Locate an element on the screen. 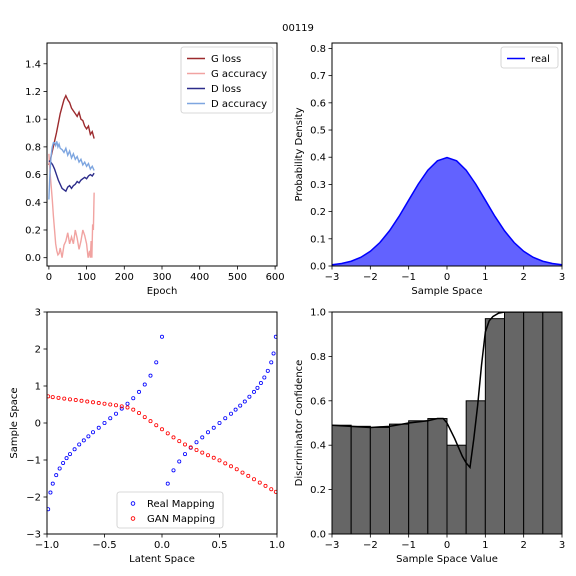 Image resolution: width=576 pixels, height=576 pixels. x-tick-label: 1 is located at coordinates (485, 545).